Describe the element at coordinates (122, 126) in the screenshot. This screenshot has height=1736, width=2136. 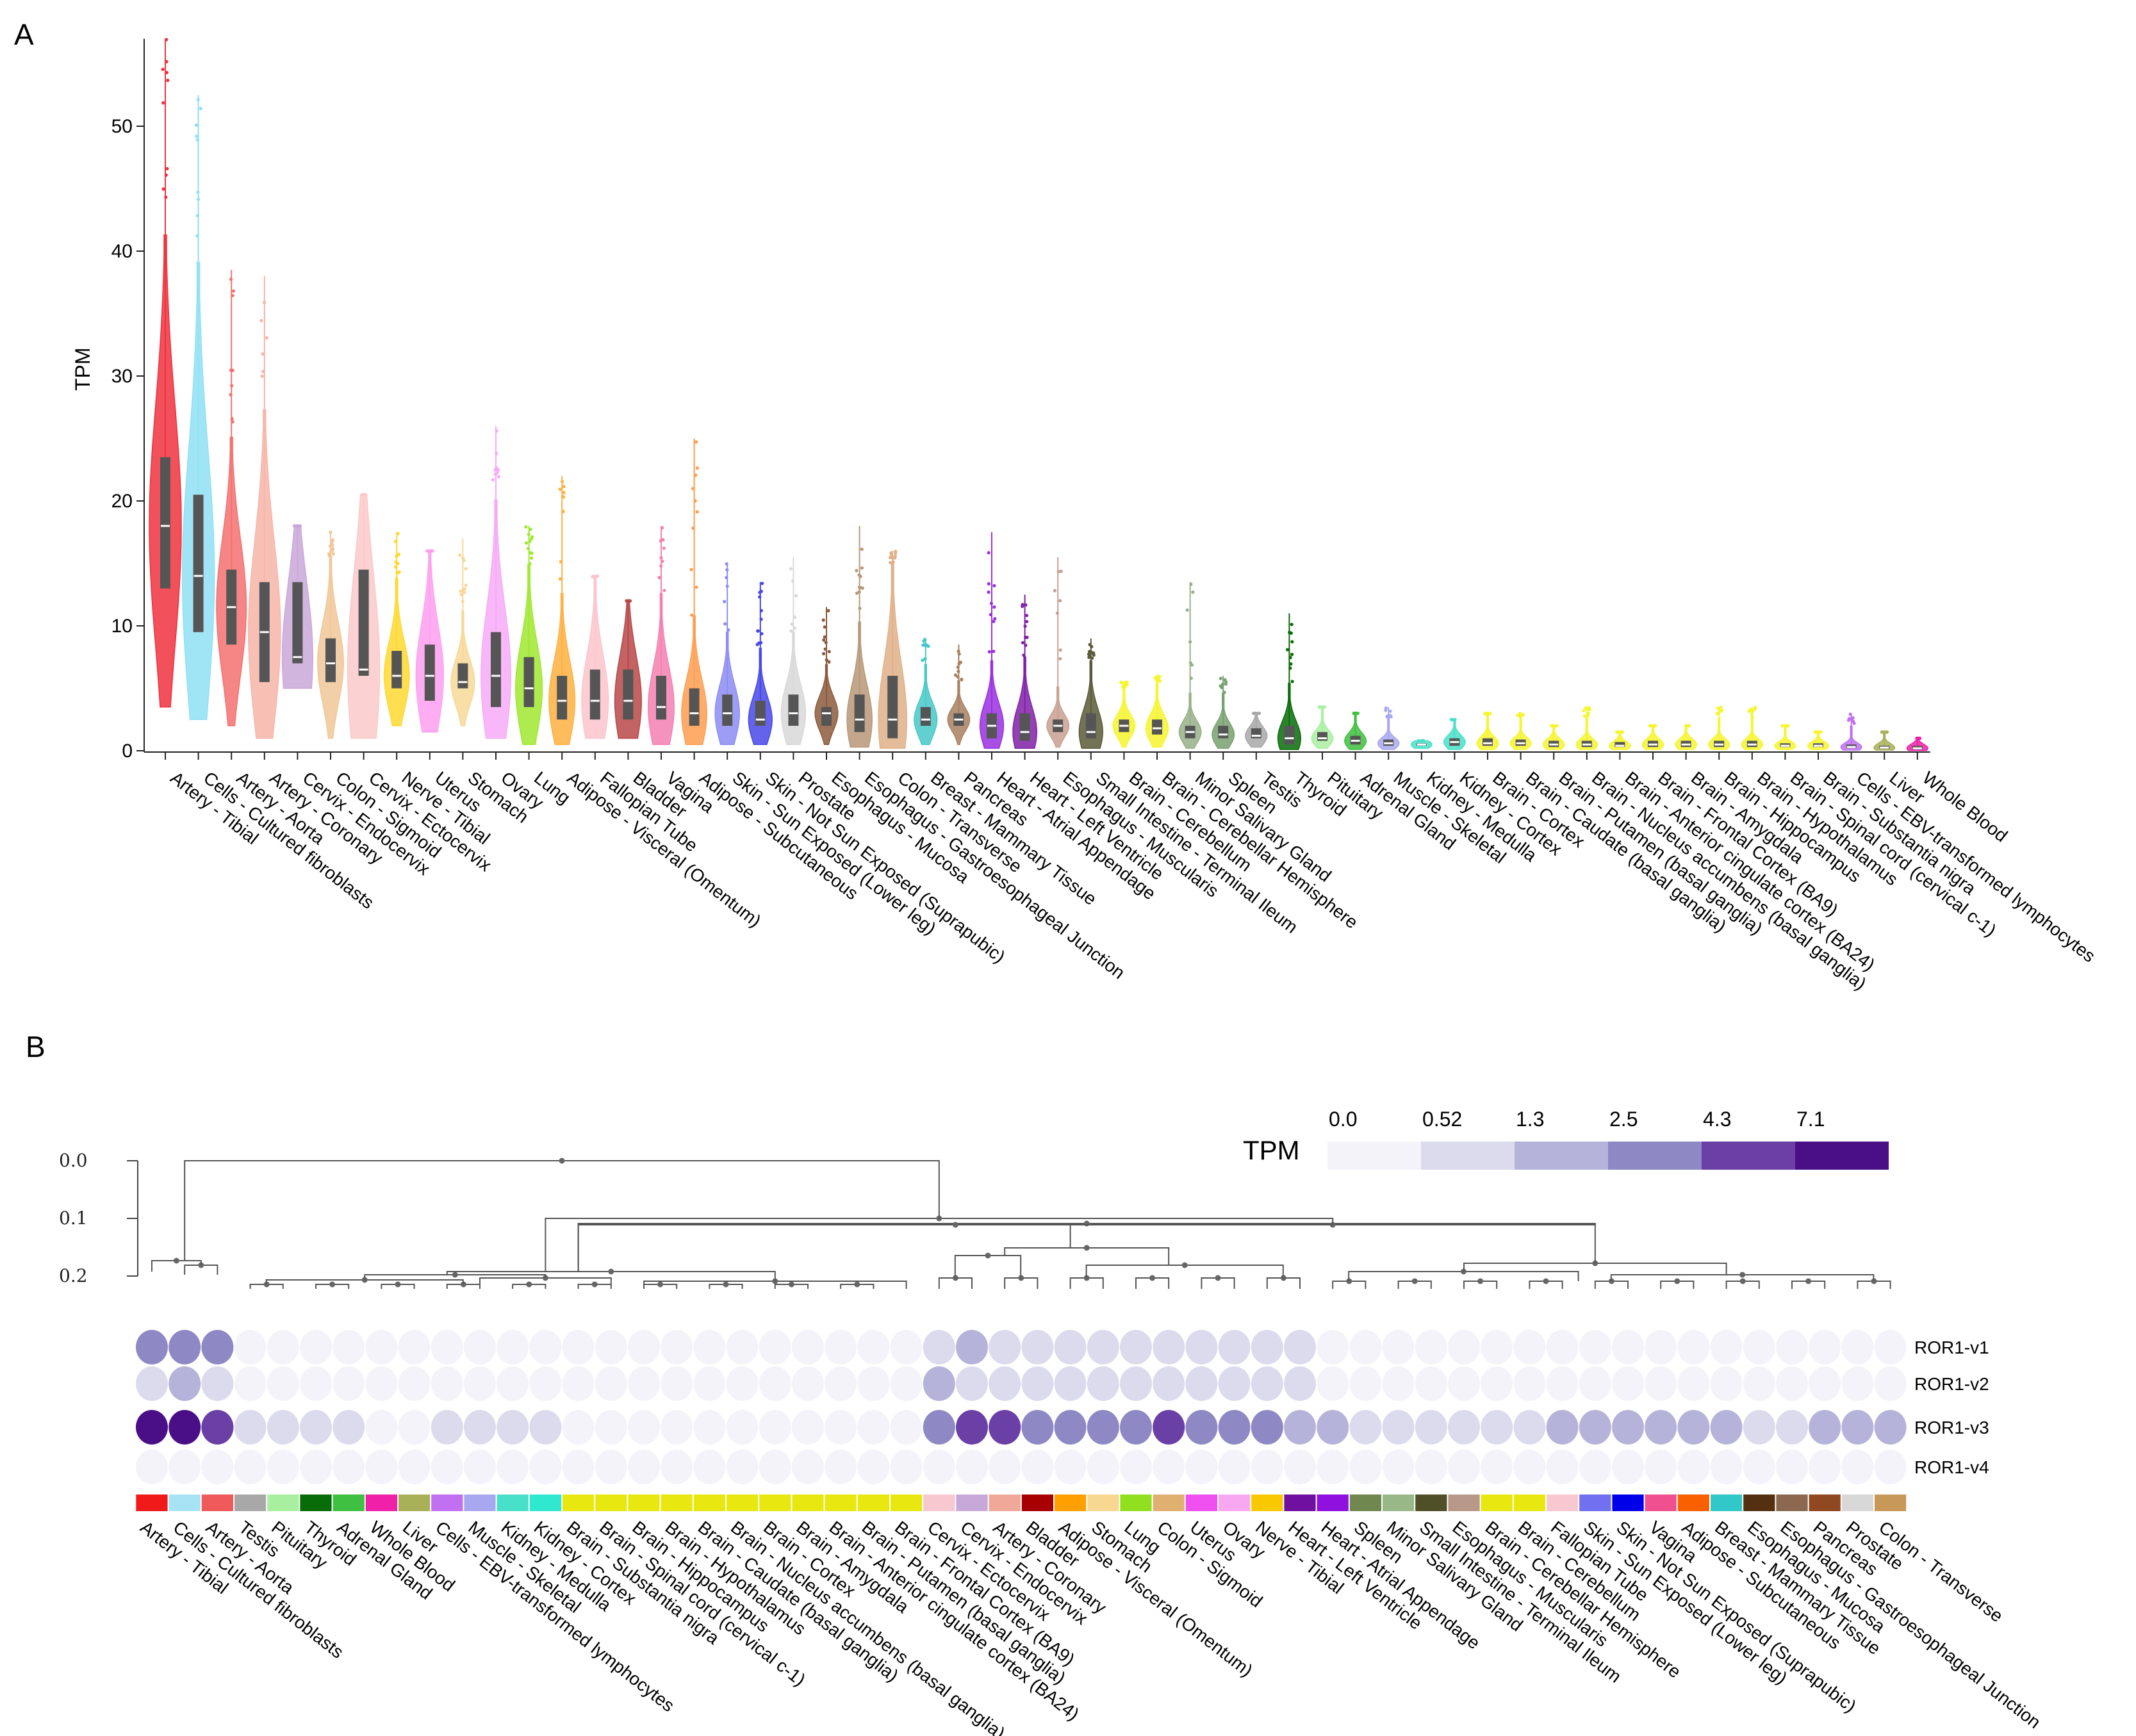
I see `y-tick-label: 50` at that location.